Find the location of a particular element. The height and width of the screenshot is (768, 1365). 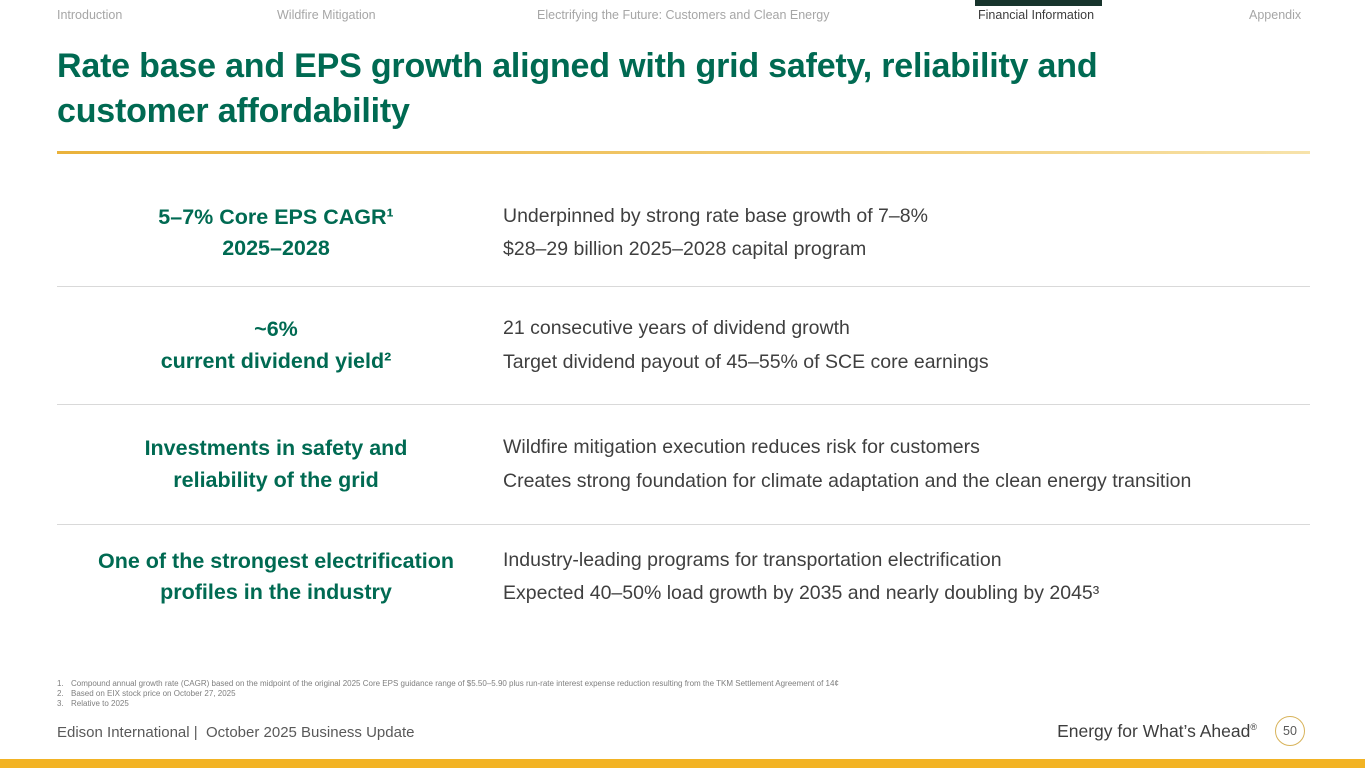

nav-item-financial-information: Financial Information is located at coordinates (1036, 15).